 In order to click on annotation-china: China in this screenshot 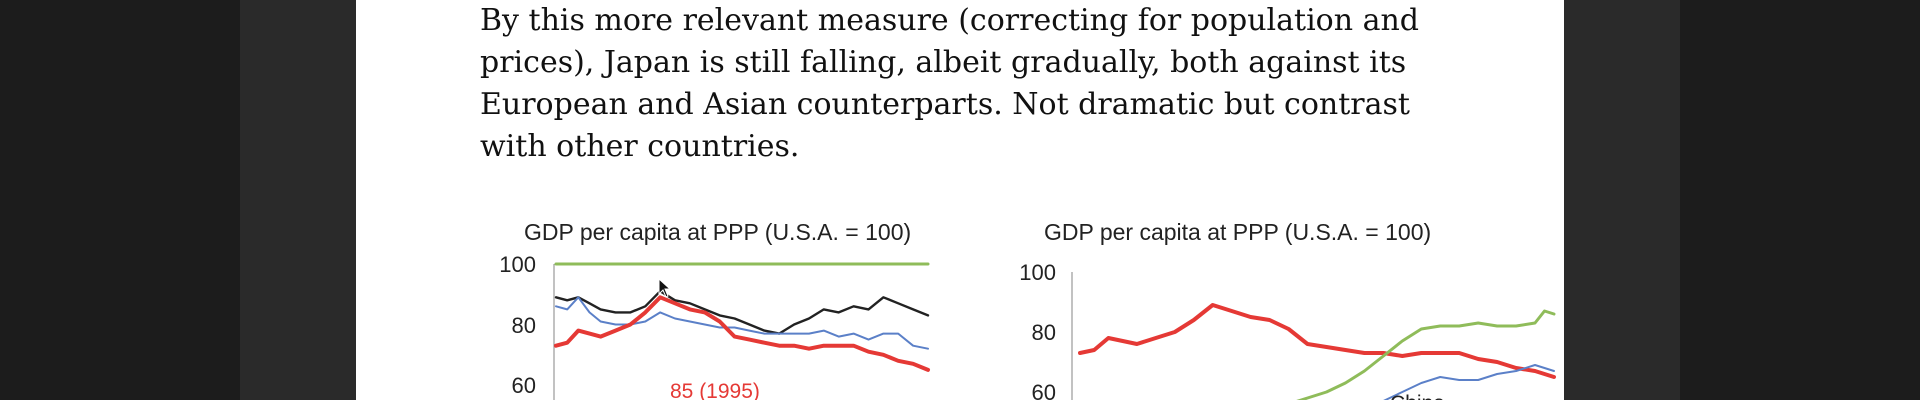, I will do `click(1417, 396)`.